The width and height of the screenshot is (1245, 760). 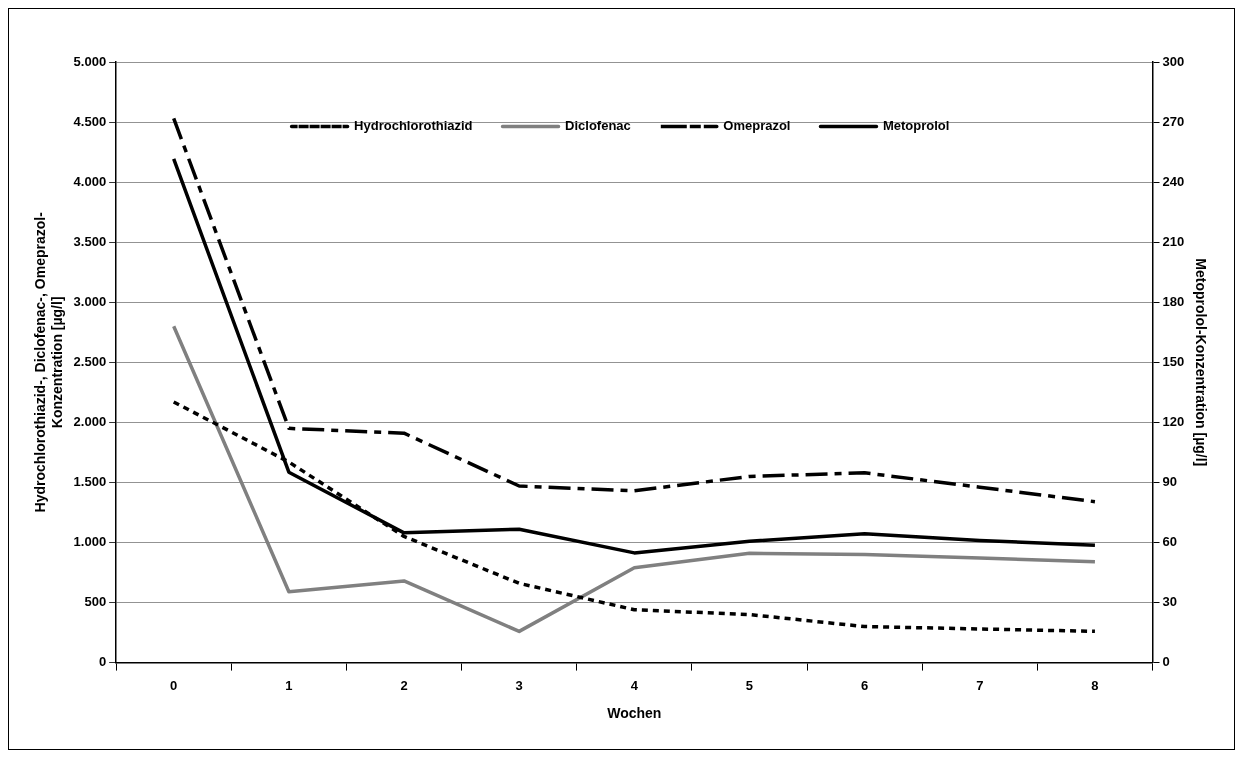 I want to click on y-tick-label: 3.000, so click(x=90, y=301).